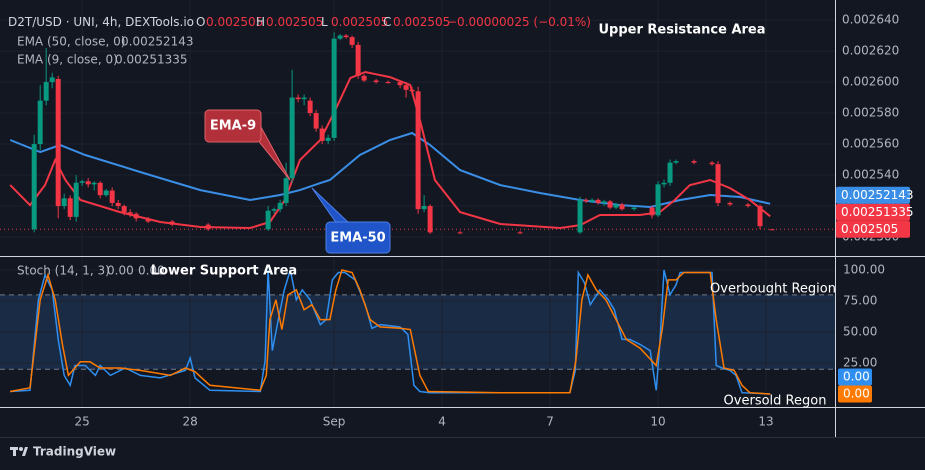 Image resolution: width=925 pixels, height=470 pixels. What do you see at coordinates (200, 22) in the screenshot?
I see `ohlc-letter: O` at bounding box center [200, 22].